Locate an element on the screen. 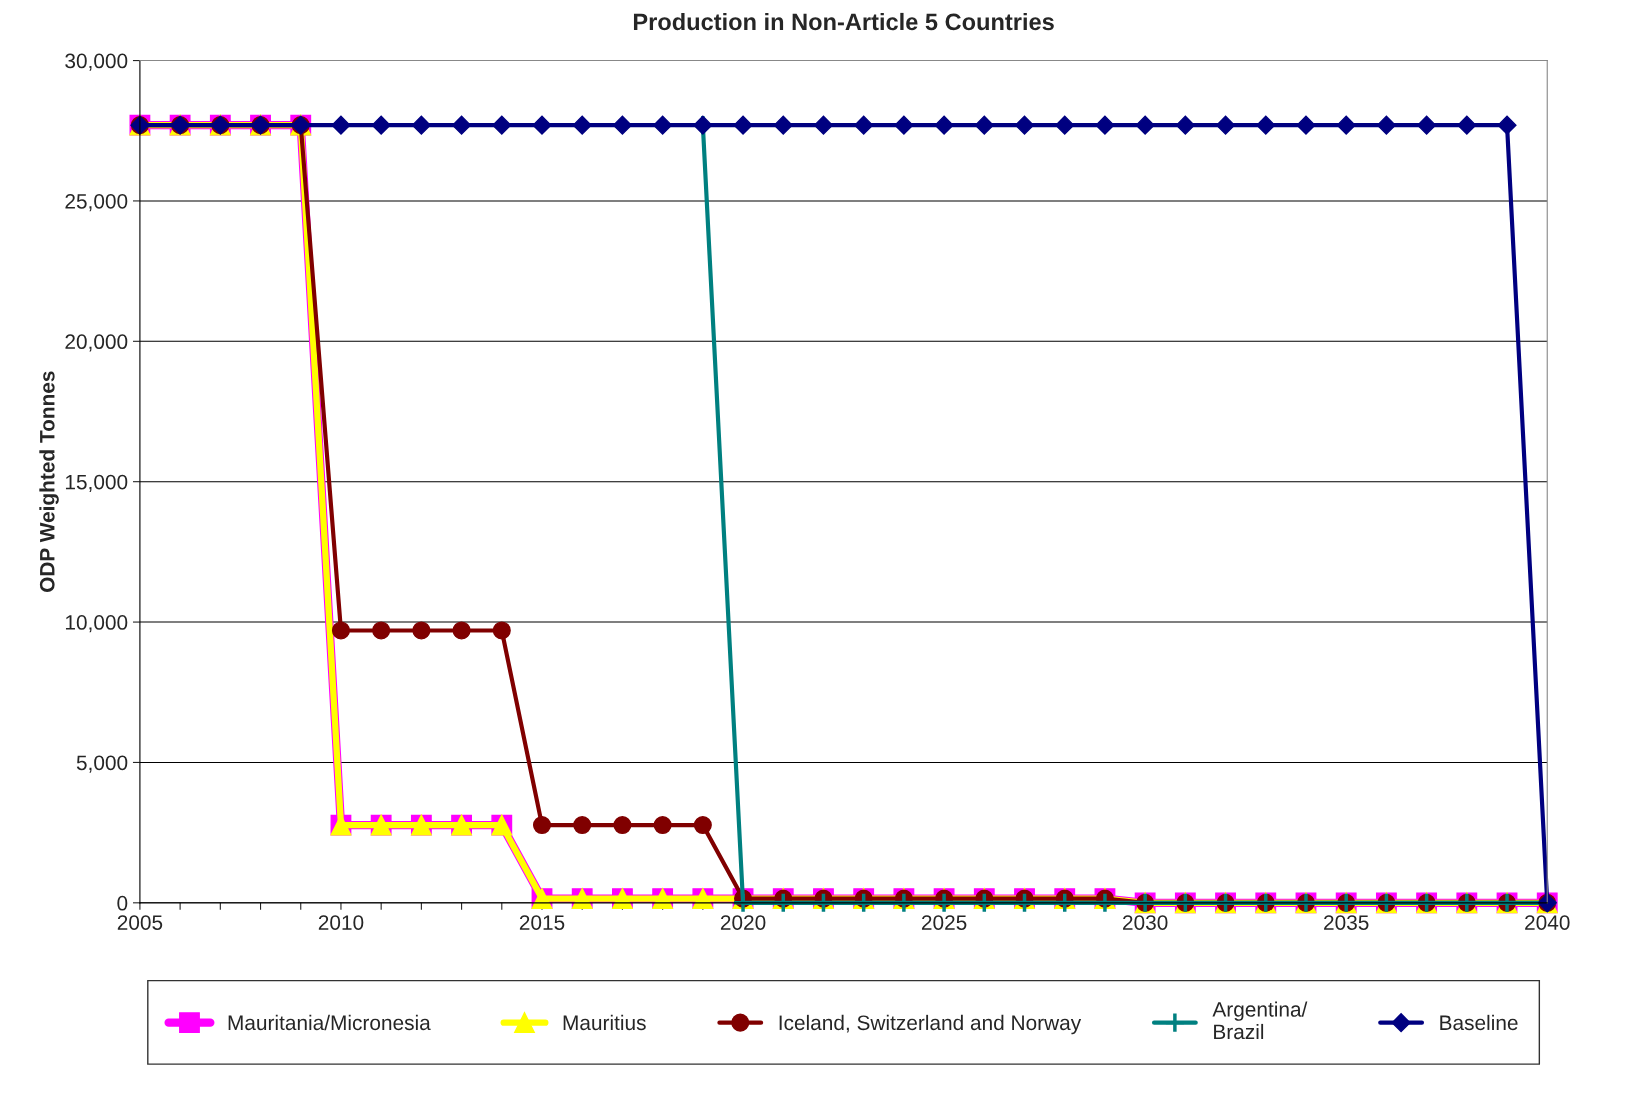 This screenshot has width=1646, height=1101. y-tick-label: 5,000 is located at coordinates (102, 764).